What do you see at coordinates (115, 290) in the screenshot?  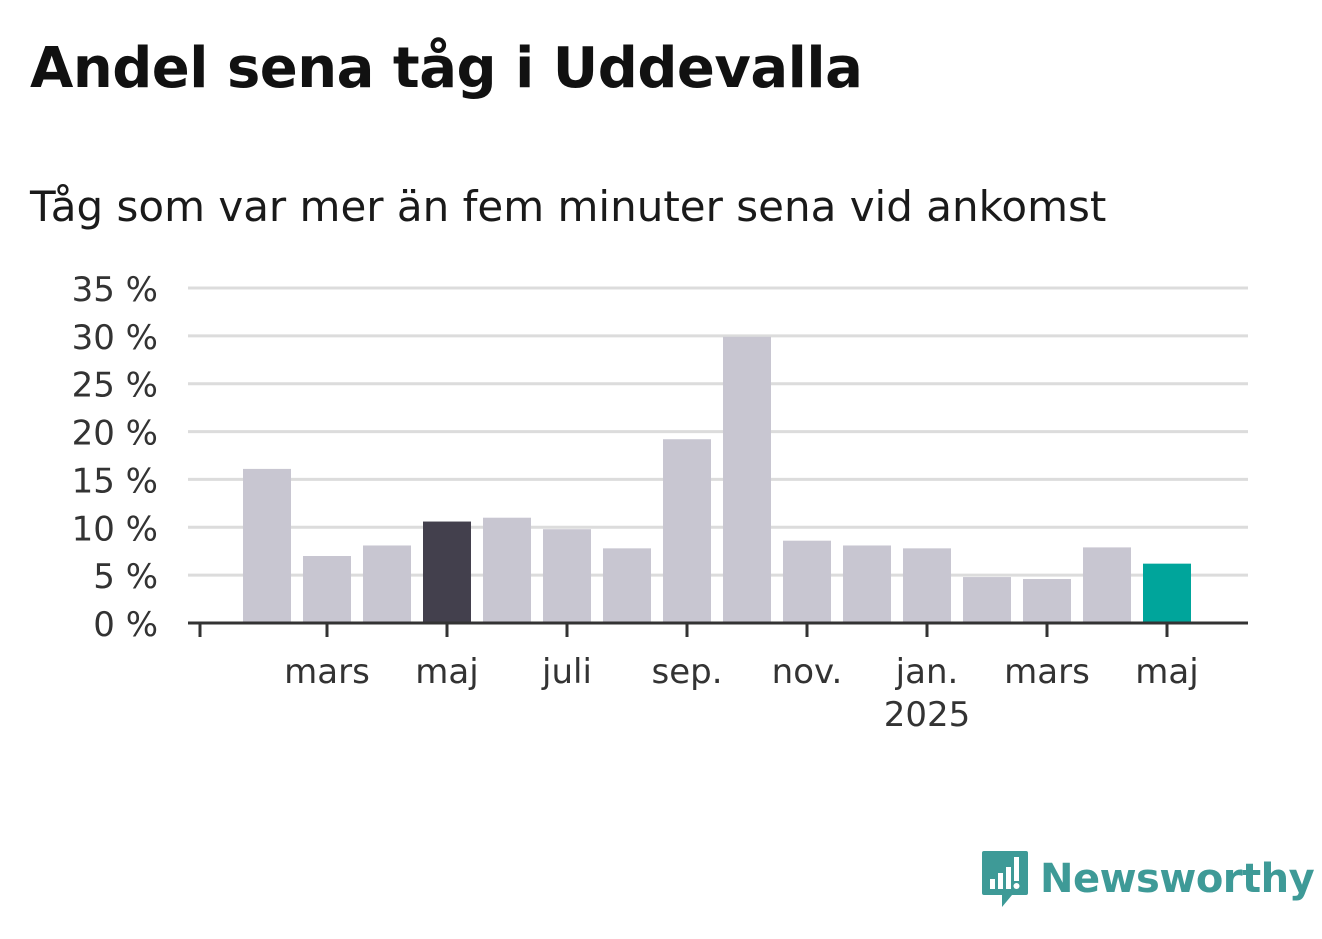 I see `y-tick-label: 35 %` at bounding box center [115, 290].